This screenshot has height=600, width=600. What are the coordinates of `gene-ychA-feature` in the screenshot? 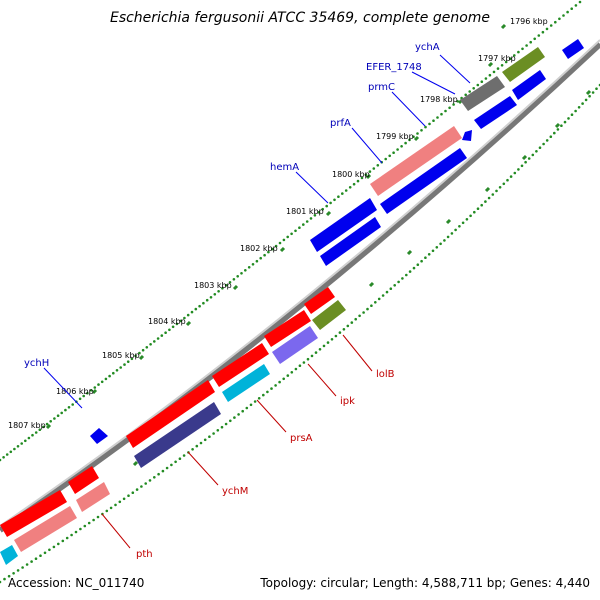 It's located at (523, 64).